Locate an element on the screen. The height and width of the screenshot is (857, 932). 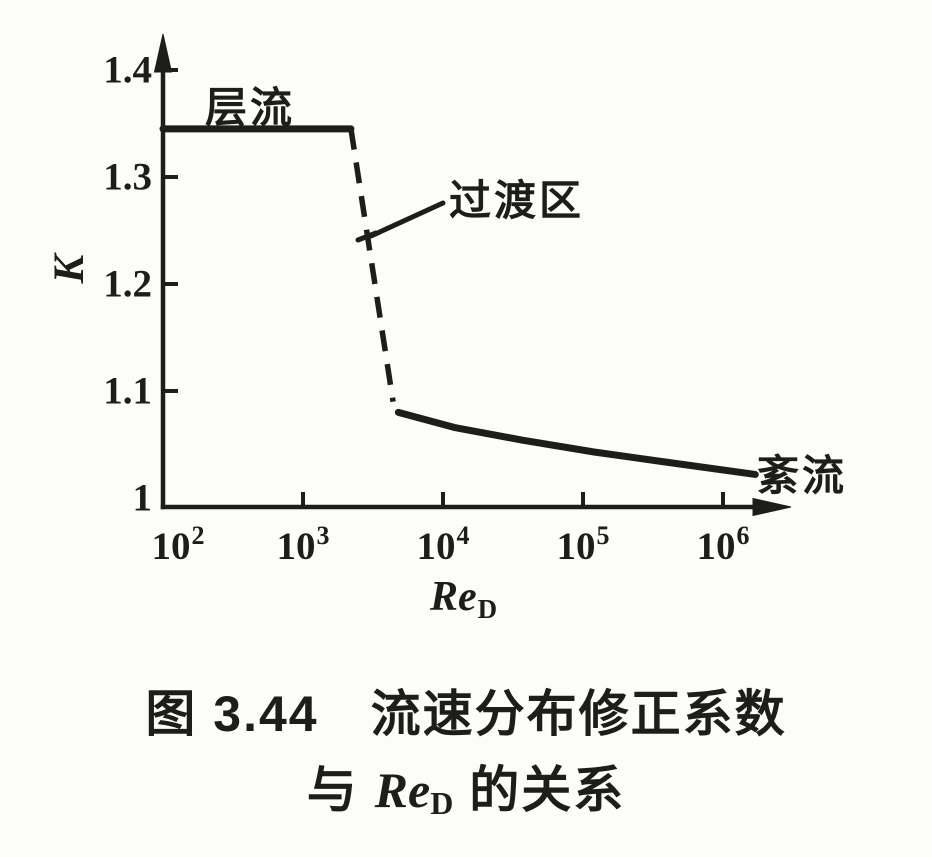
x-tick-label: 10⁵ is located at coordinates (583, 545).